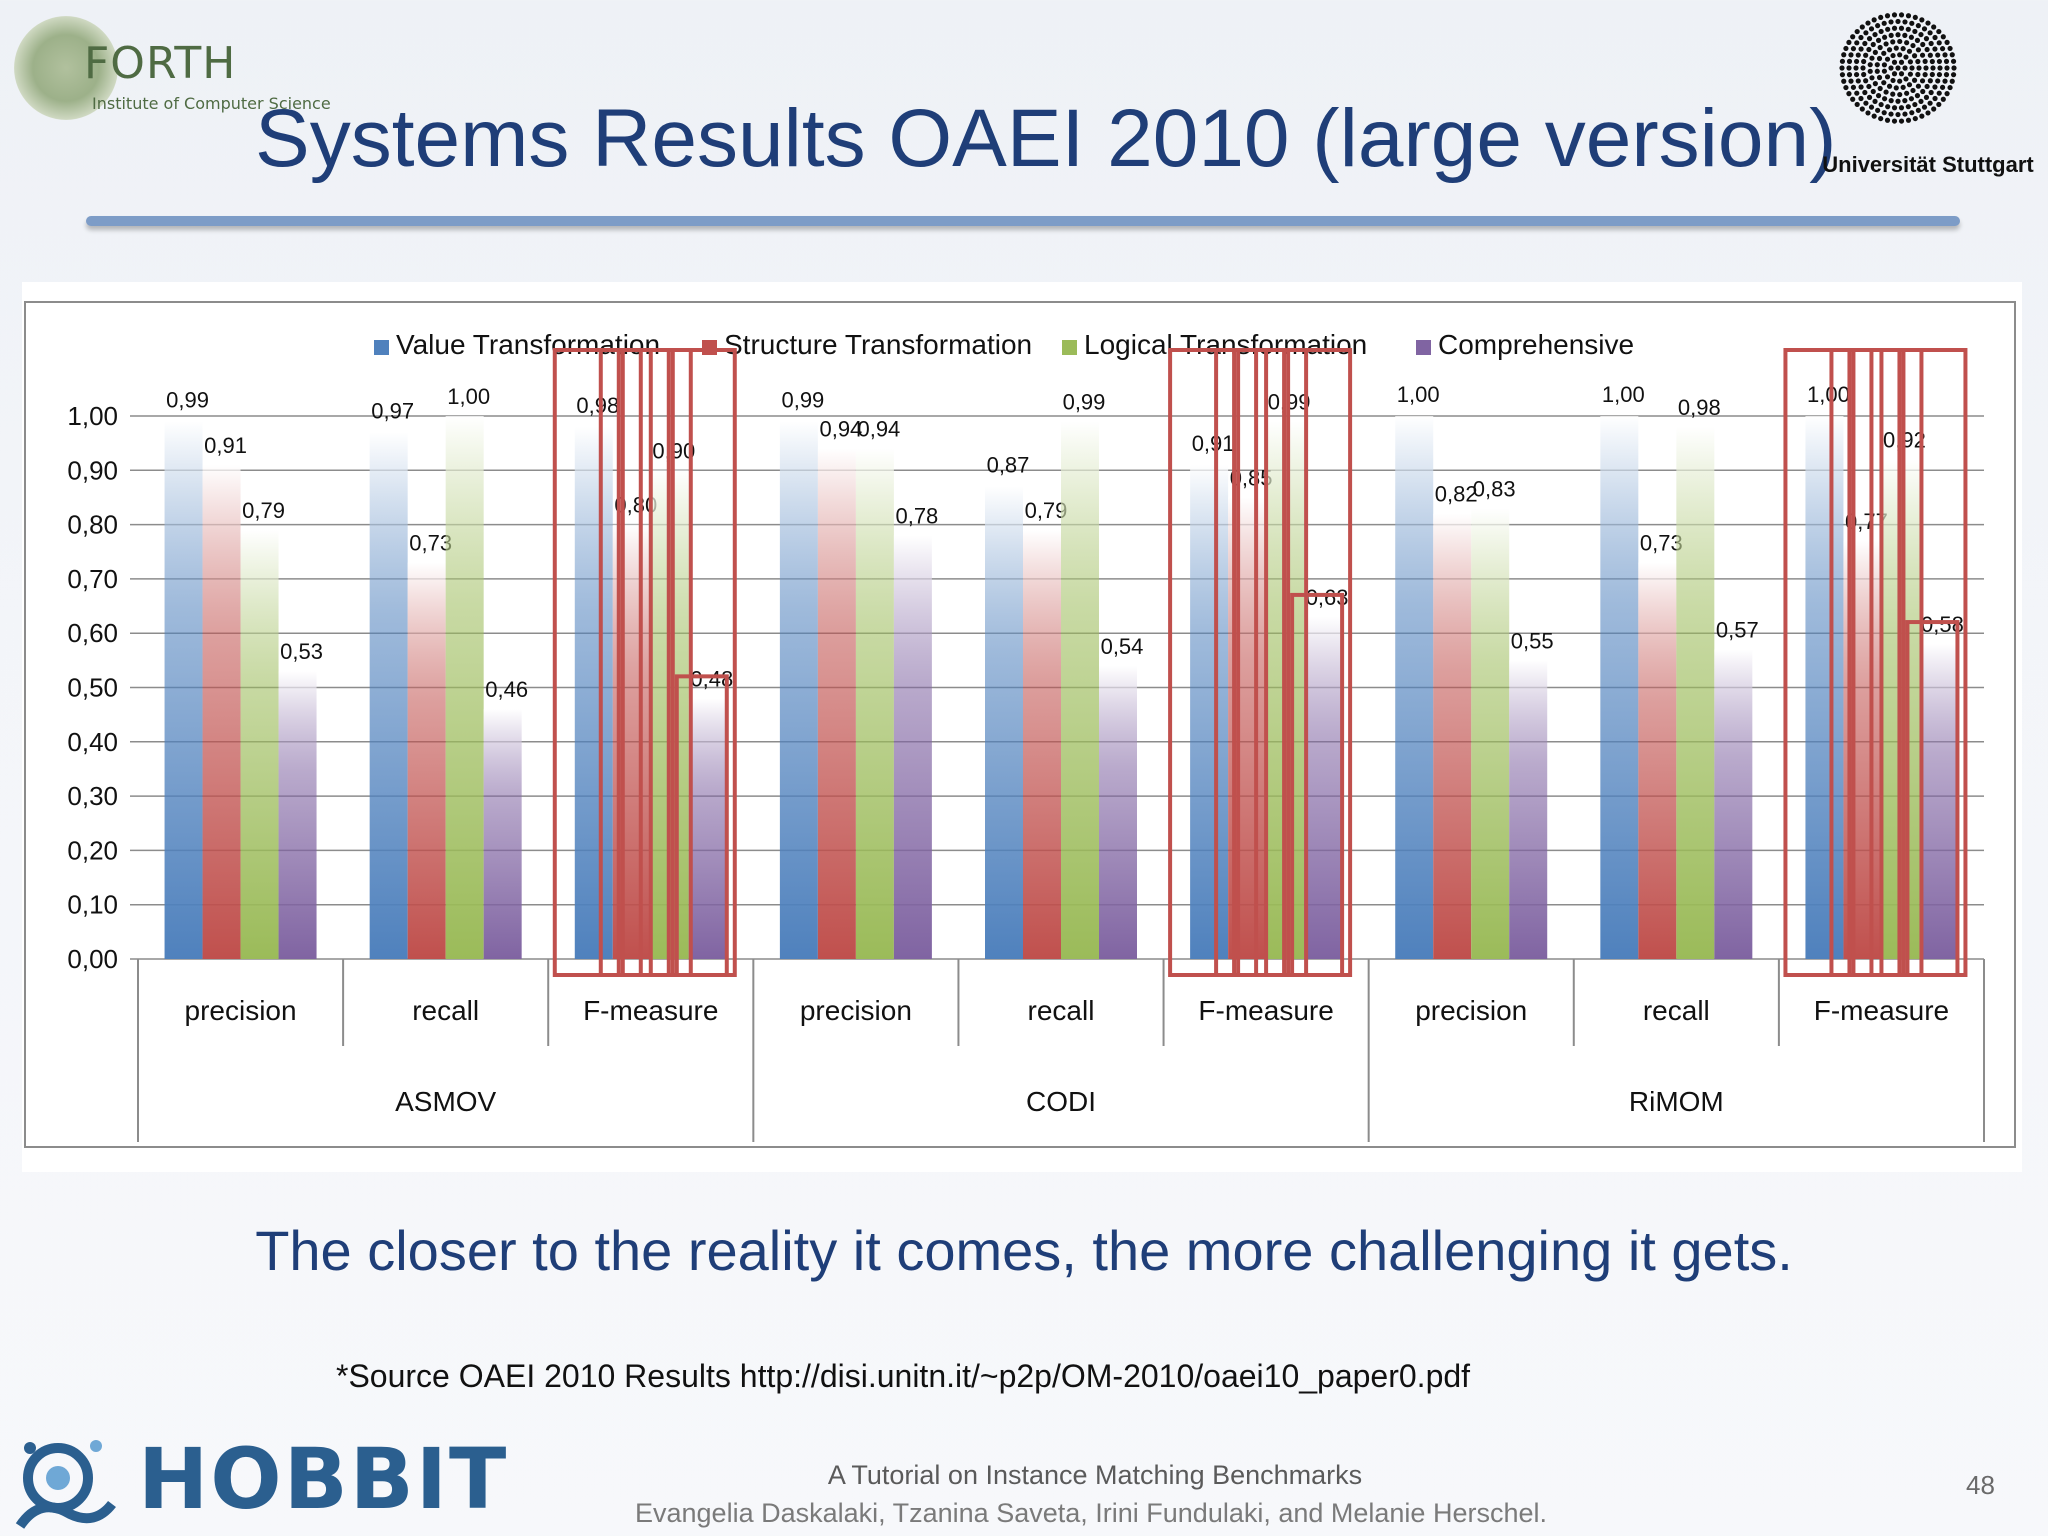  I want to click on system-label: RiMOM, so click(1676, 1101).